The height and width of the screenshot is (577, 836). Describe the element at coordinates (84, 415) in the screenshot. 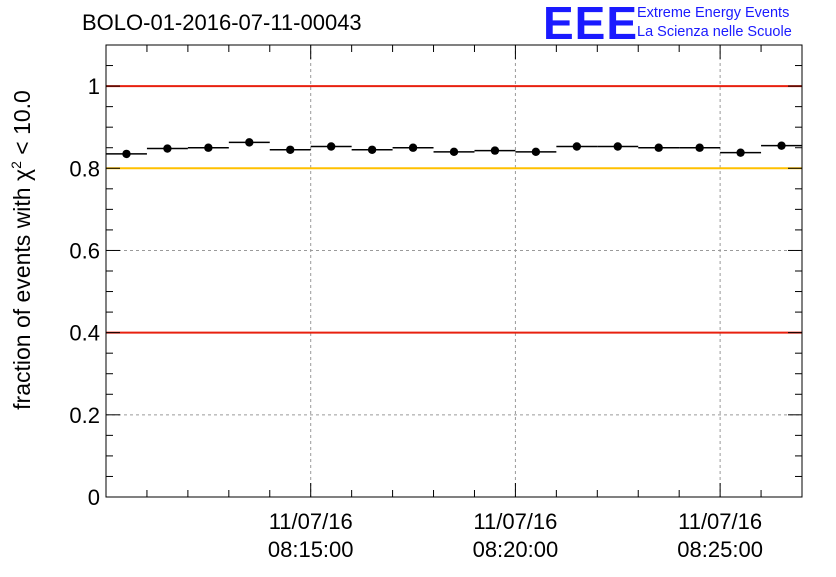

I see `y-tick-label: 0.2` at that location.